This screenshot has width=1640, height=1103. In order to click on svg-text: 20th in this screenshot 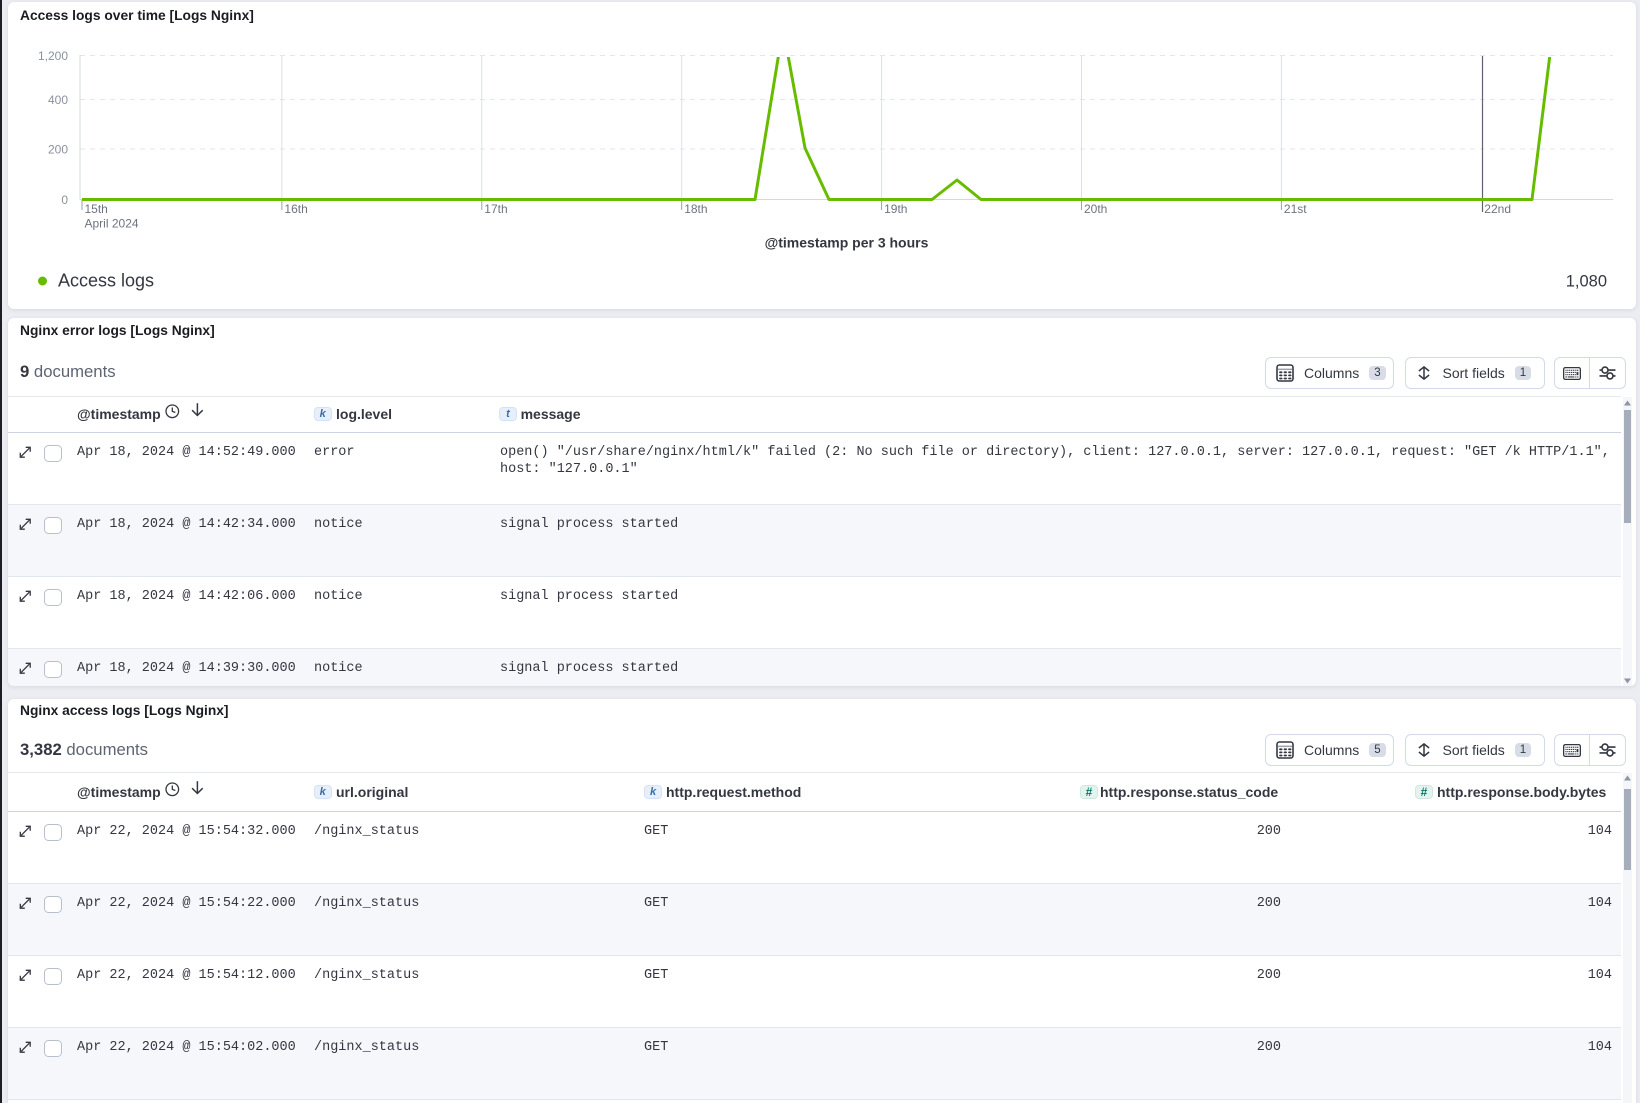, I will do `click(1095, 209)`.